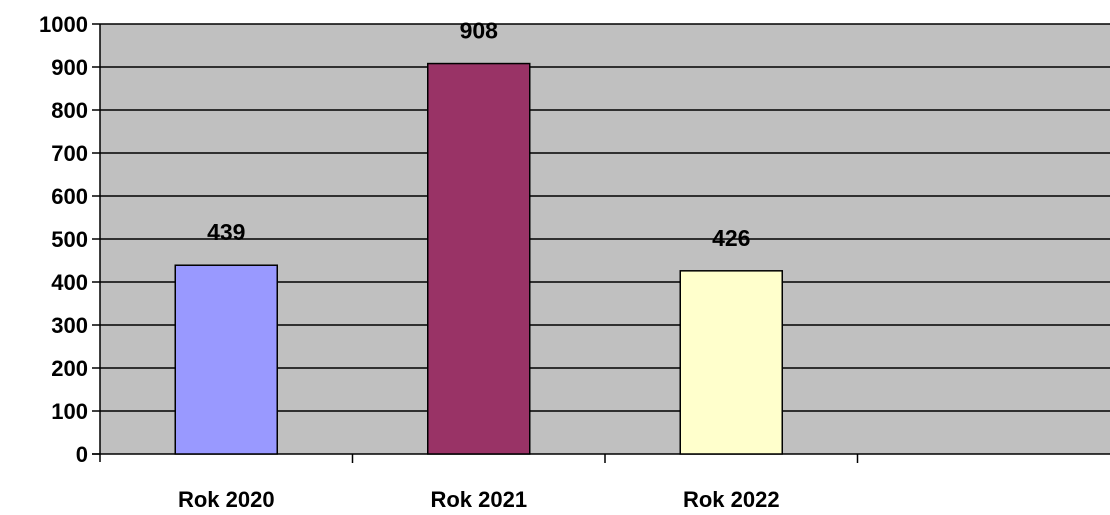  I want to click on x-axis, so click(601, 458).